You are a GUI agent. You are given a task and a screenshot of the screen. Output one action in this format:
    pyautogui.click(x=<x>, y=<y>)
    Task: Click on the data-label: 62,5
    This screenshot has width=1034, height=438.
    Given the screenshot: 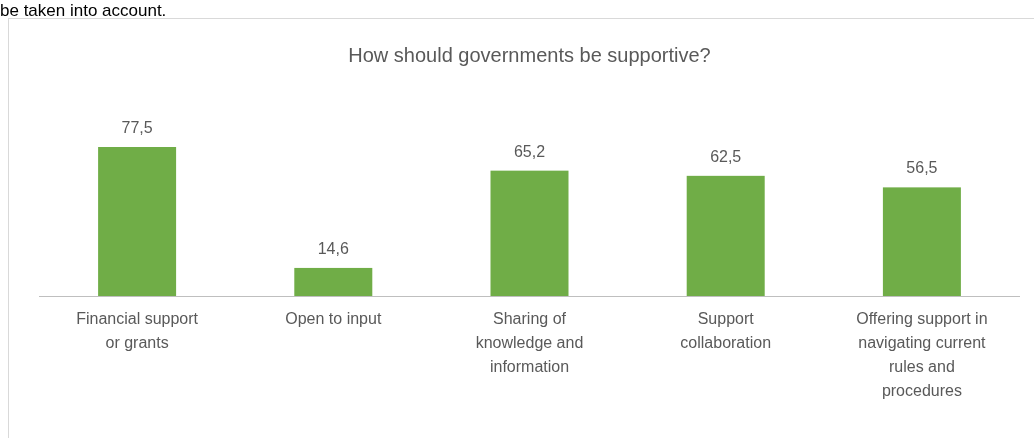 What is the action you would take?
    pyautogui.click(x=726, y=156)
    